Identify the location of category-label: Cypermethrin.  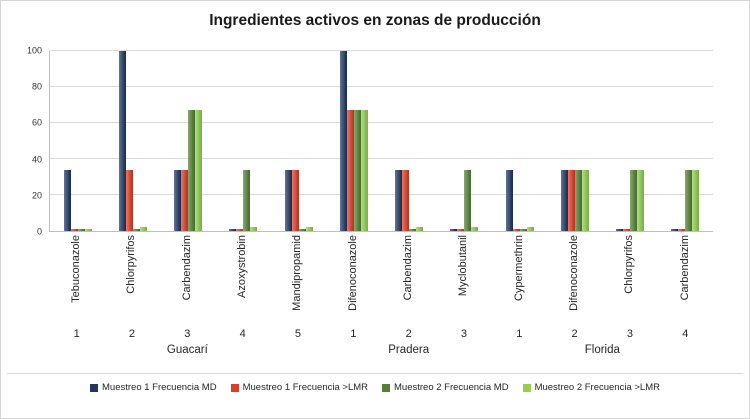
(518, 268).